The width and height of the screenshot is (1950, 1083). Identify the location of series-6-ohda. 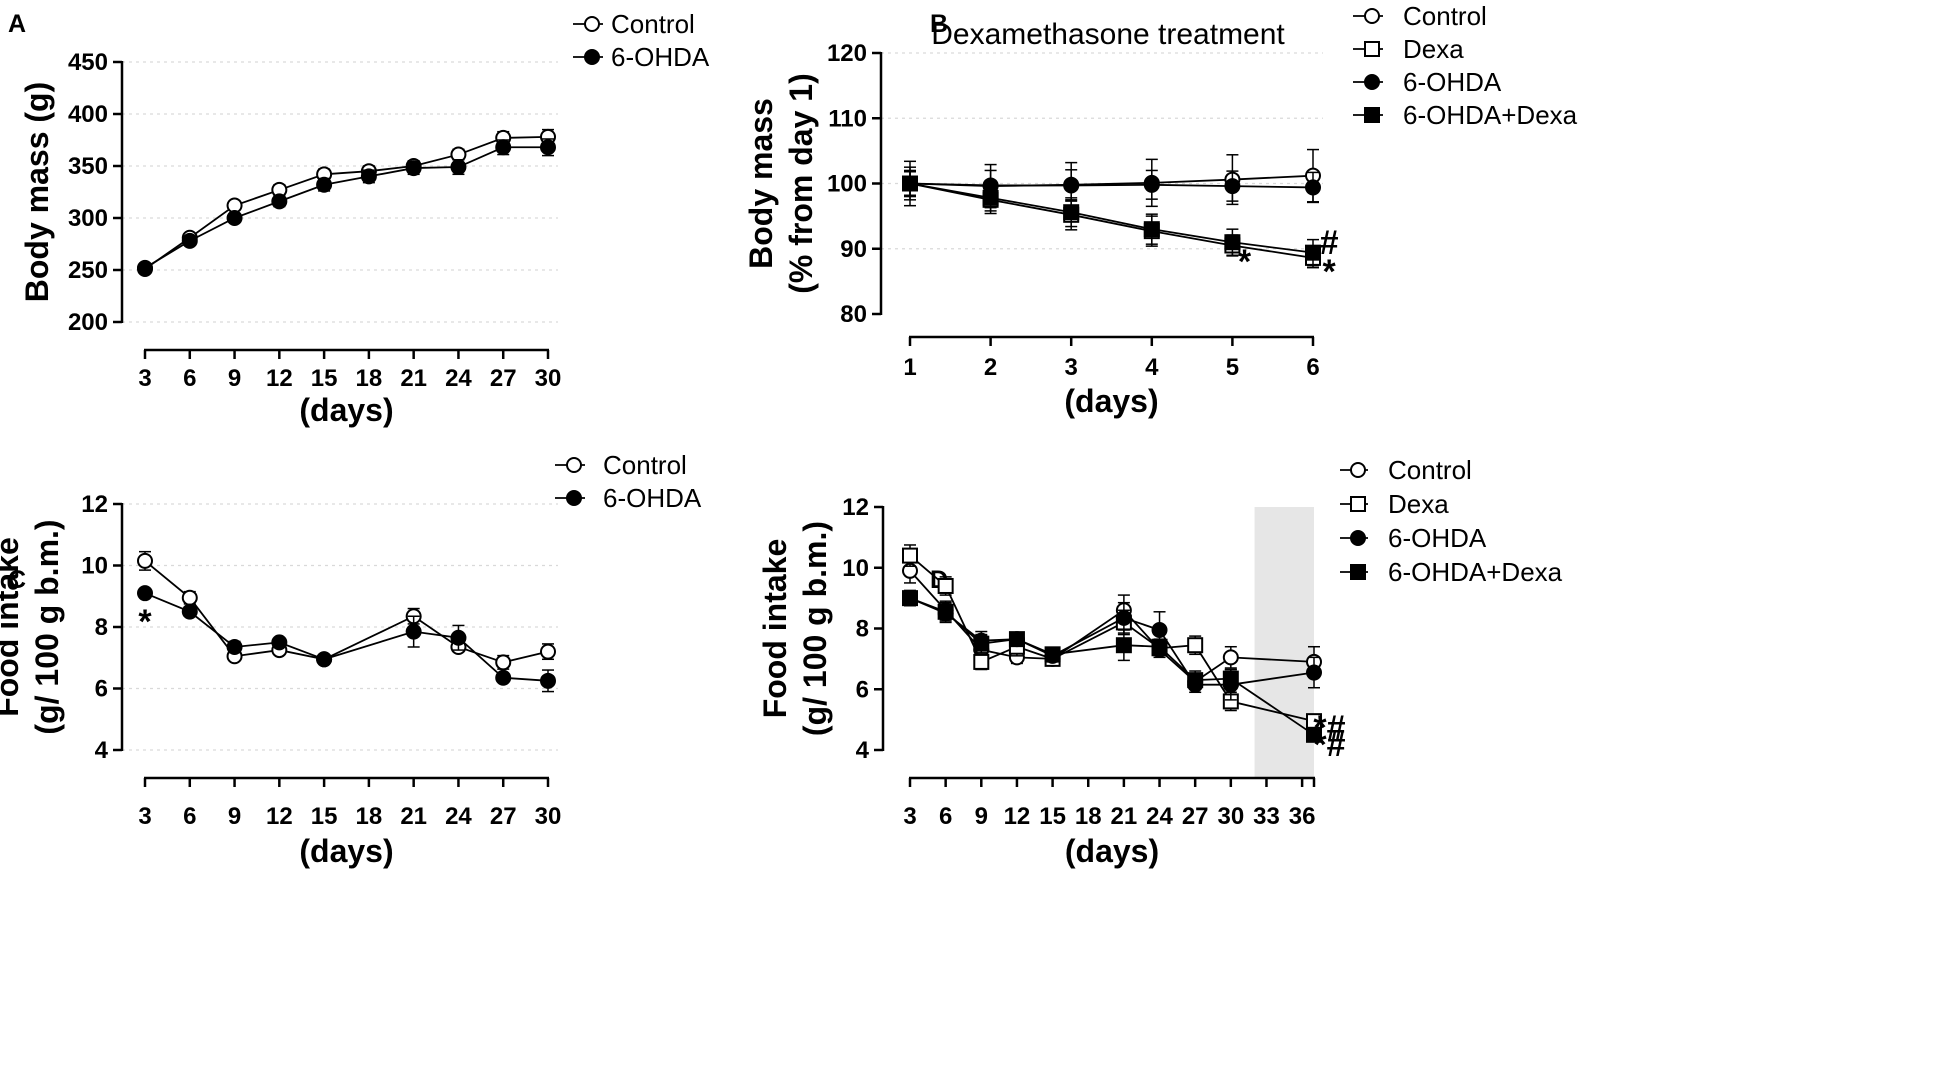
(346, 639).